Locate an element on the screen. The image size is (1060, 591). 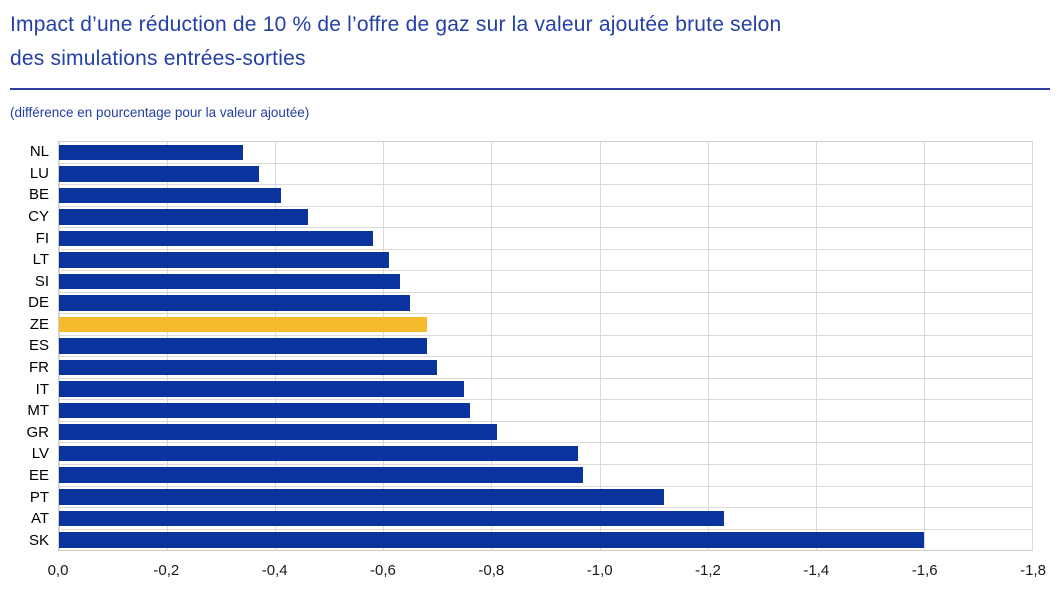
y-axis-label-es: ES is located at coordinates (38, 346).